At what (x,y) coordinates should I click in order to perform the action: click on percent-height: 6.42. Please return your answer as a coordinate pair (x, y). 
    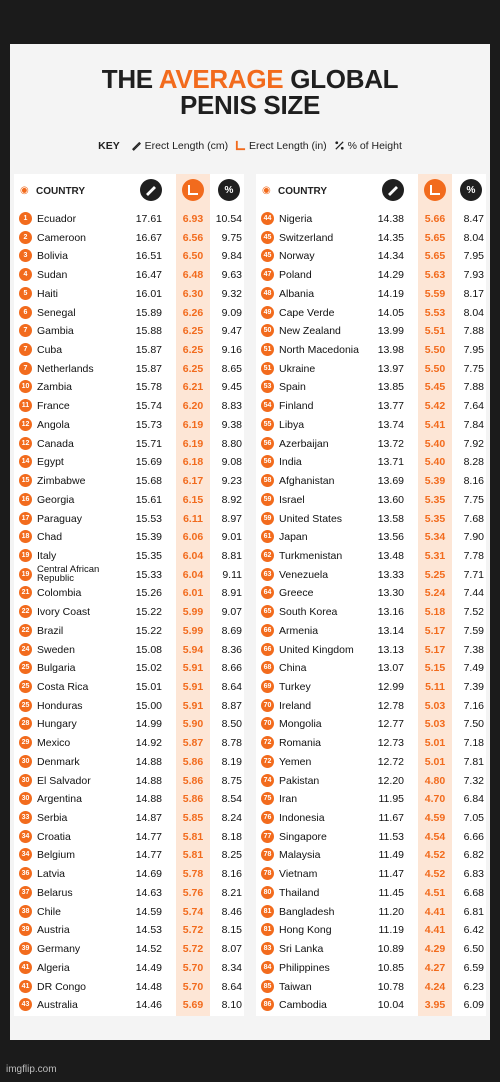
    Looking at the image, I should click on (473, 930).